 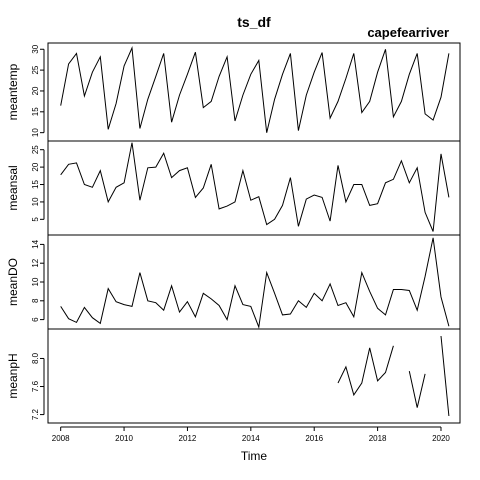 I want to click on y-tick-label-meantemp: 20, so click(x=35, y=90).